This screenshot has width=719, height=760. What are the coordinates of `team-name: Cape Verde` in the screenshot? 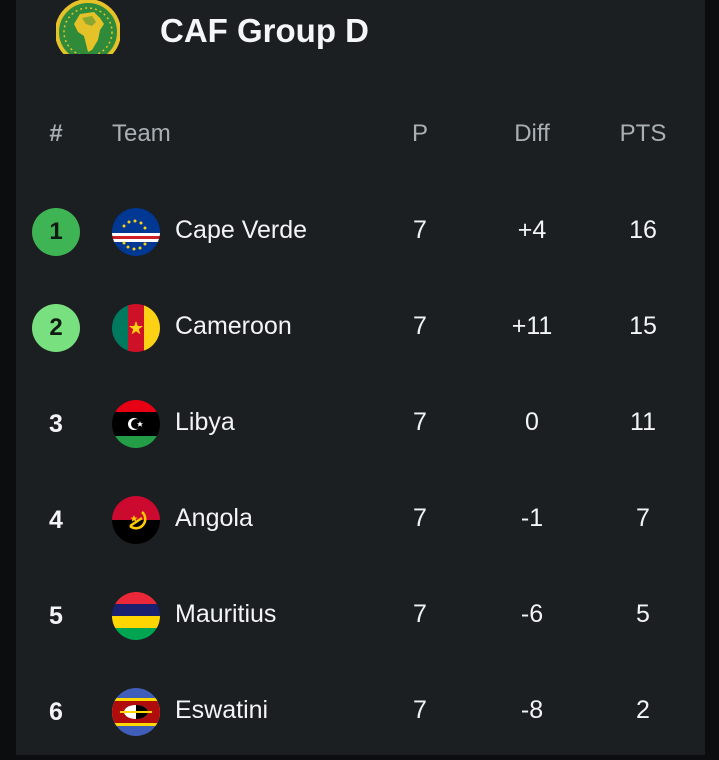 It's located at (241, 230).